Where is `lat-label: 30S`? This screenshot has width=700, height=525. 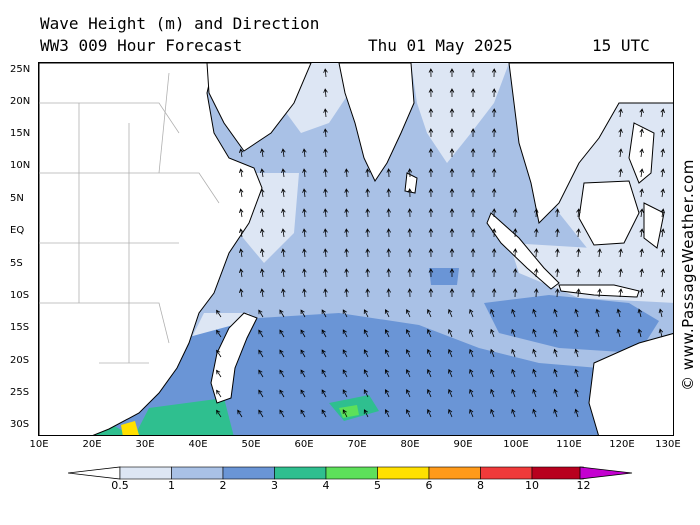
lat-label: 30S is located at coordinates (20, 424).